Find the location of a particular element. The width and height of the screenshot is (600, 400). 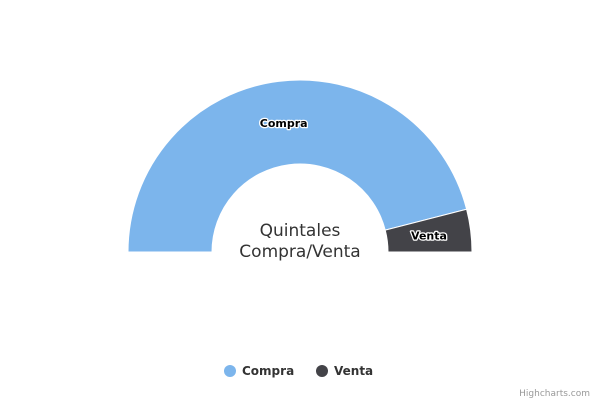

chart-title-line-1: Quintales is located at coordinates (300, 231).